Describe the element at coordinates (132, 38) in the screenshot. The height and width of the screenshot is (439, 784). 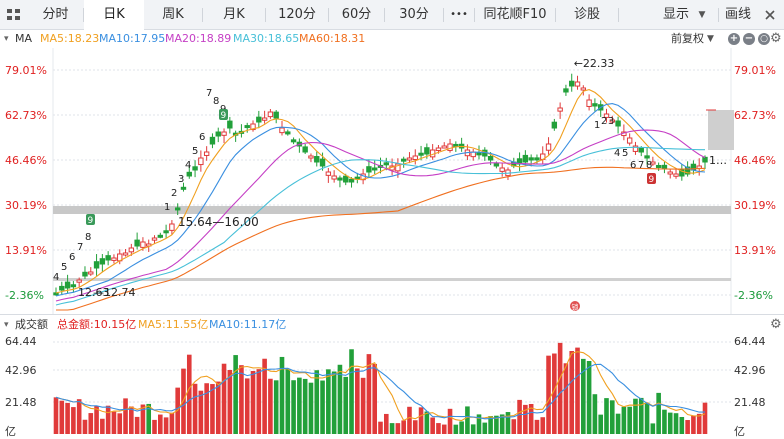
I see `legend-ma10: MA10:17.95` at that location.